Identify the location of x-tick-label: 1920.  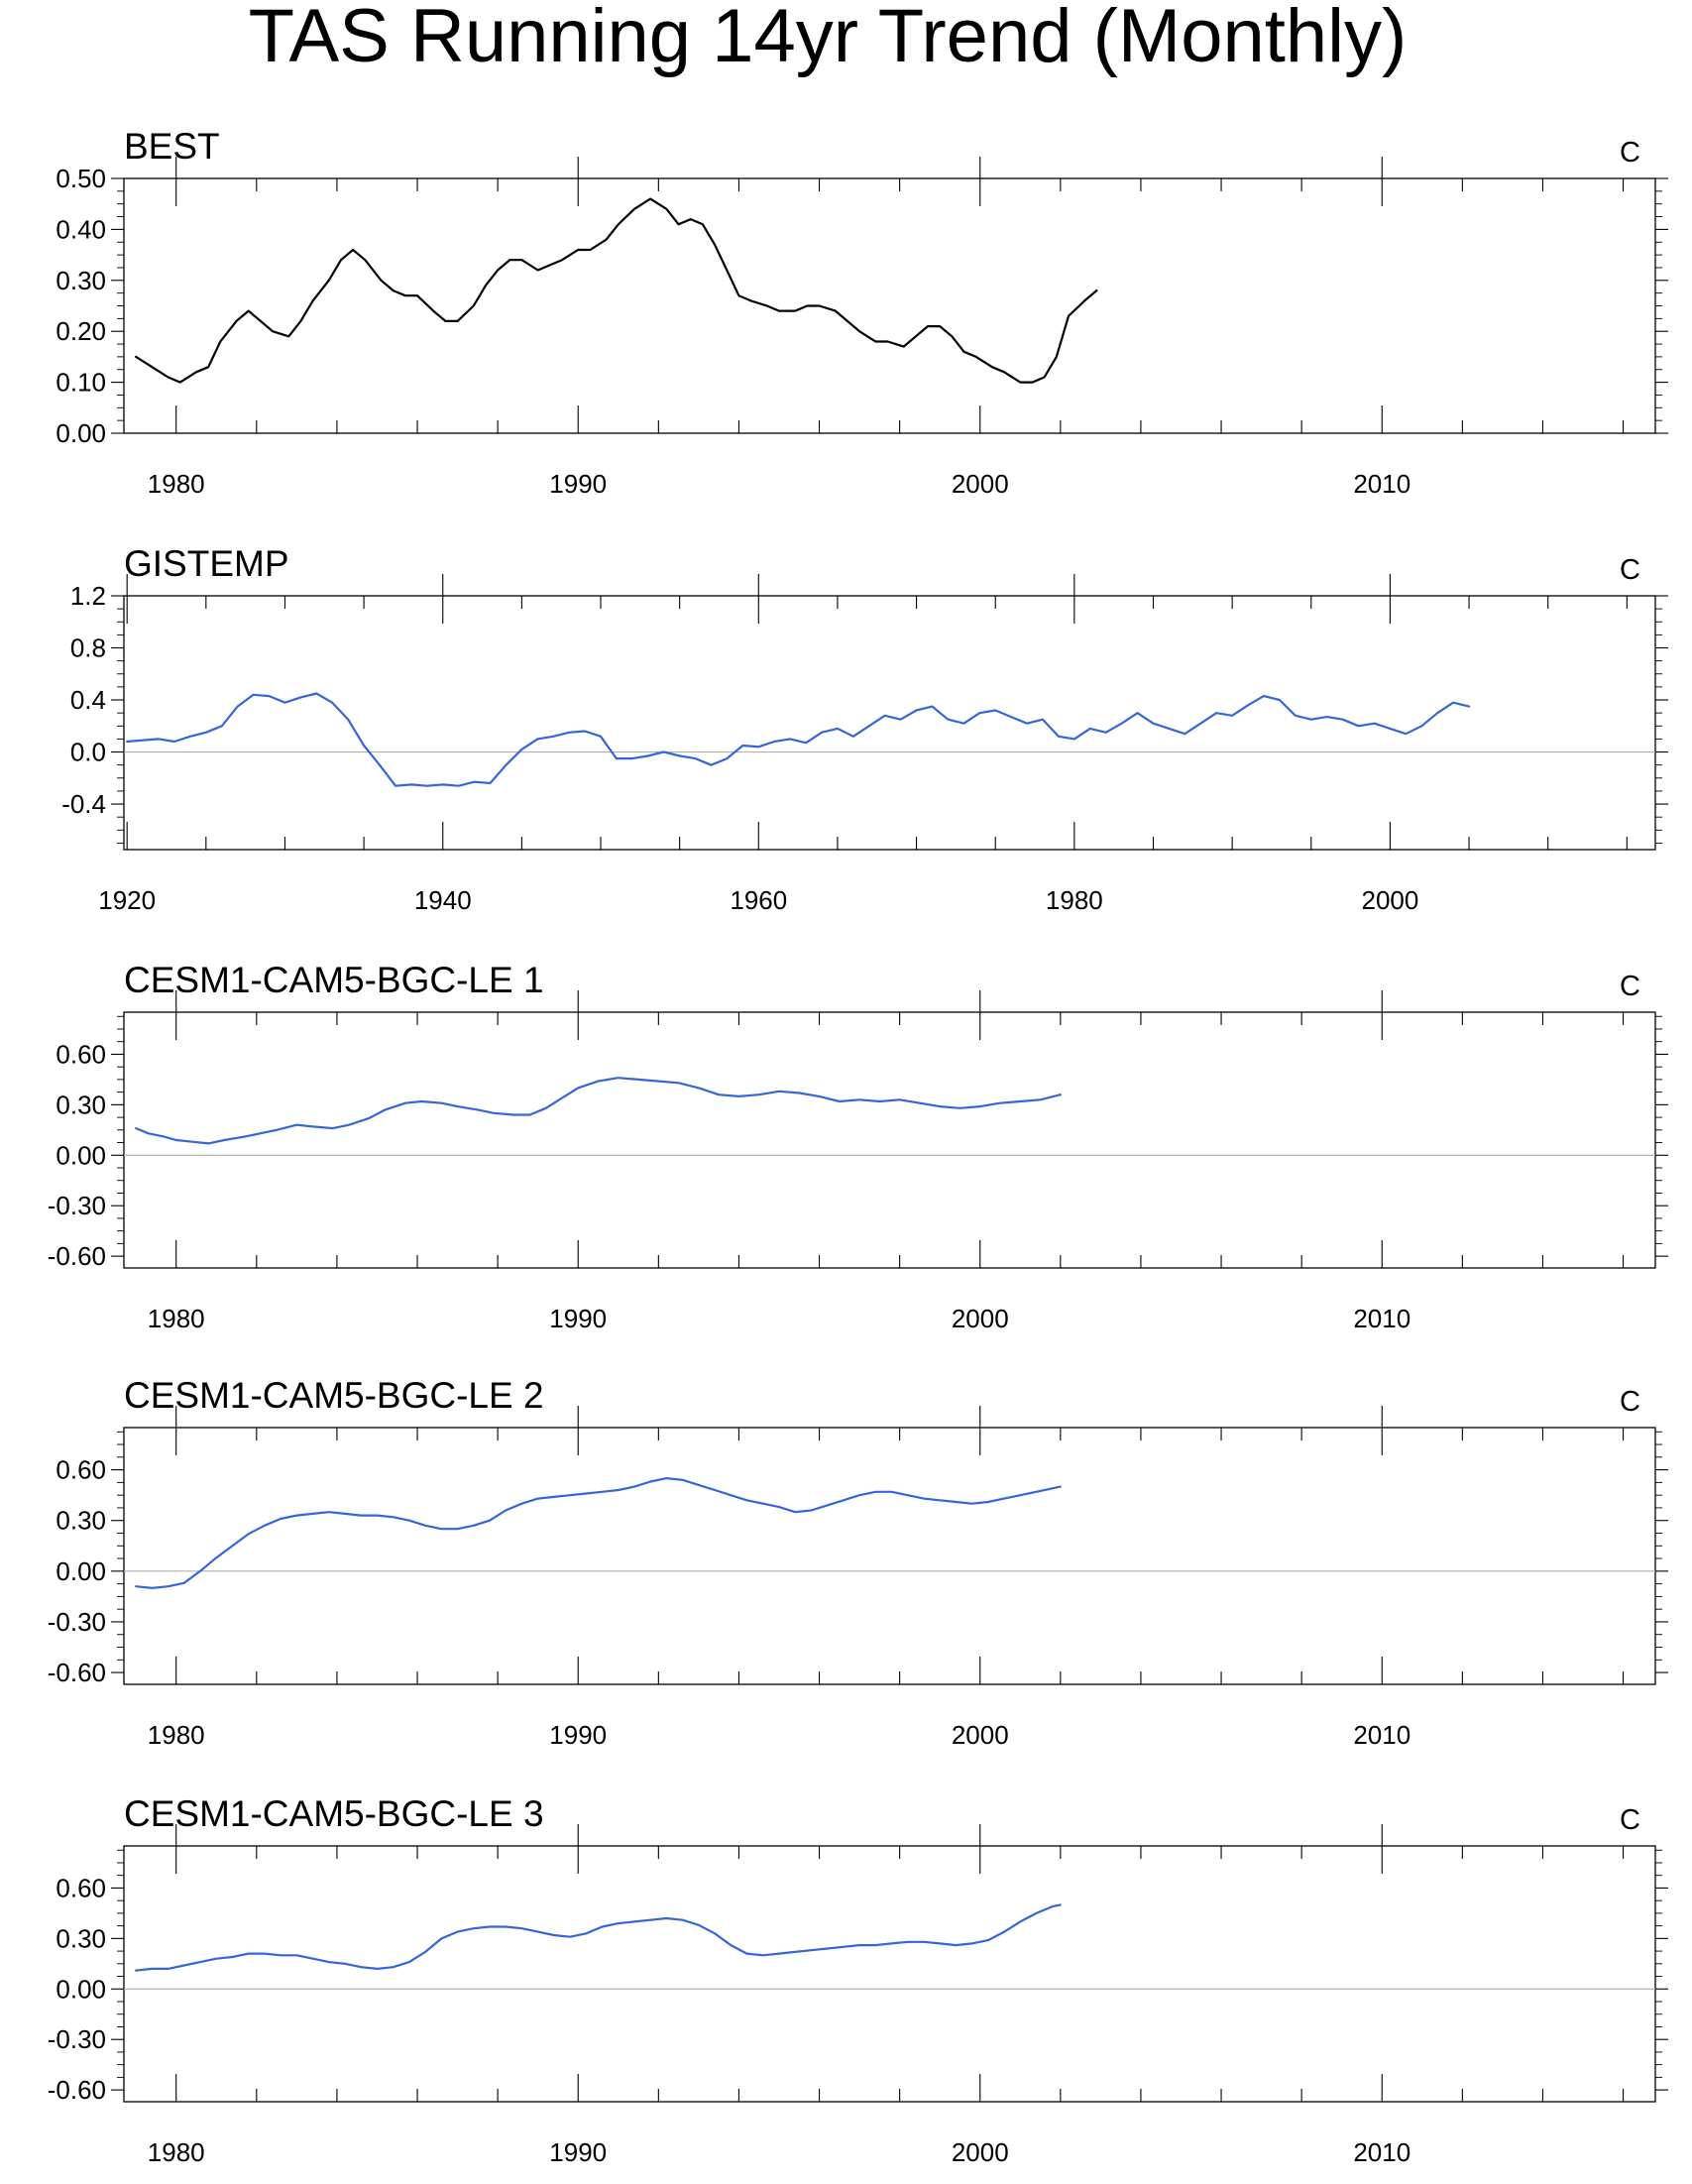
(127, 900).